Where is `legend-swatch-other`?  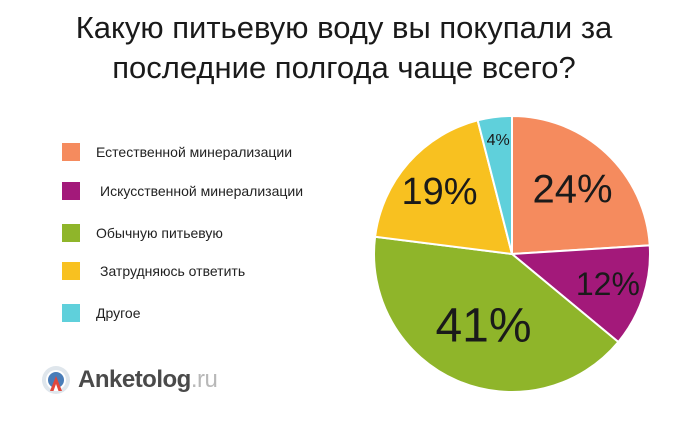
legend-swatch-other is located at coordinates (71, 313).